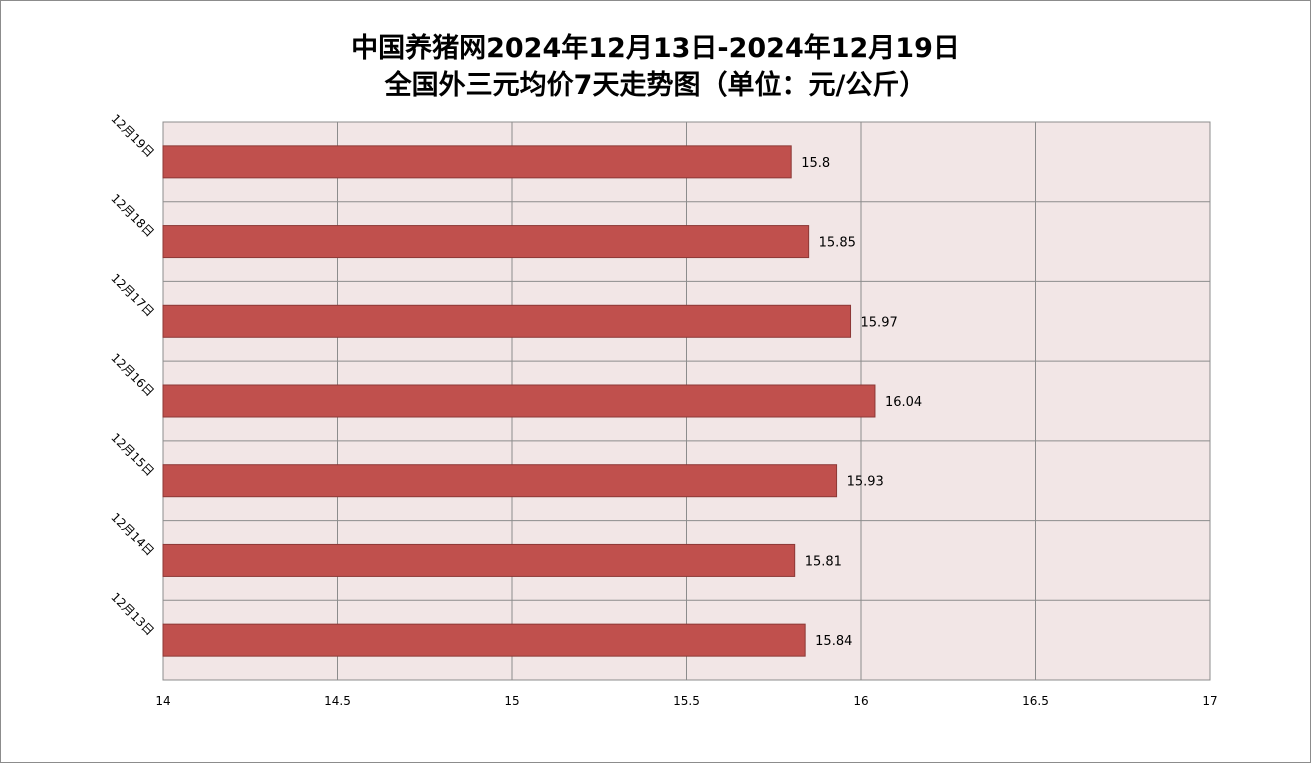  I want to click on y-tick-label: 12月17日, so click(132, 295).